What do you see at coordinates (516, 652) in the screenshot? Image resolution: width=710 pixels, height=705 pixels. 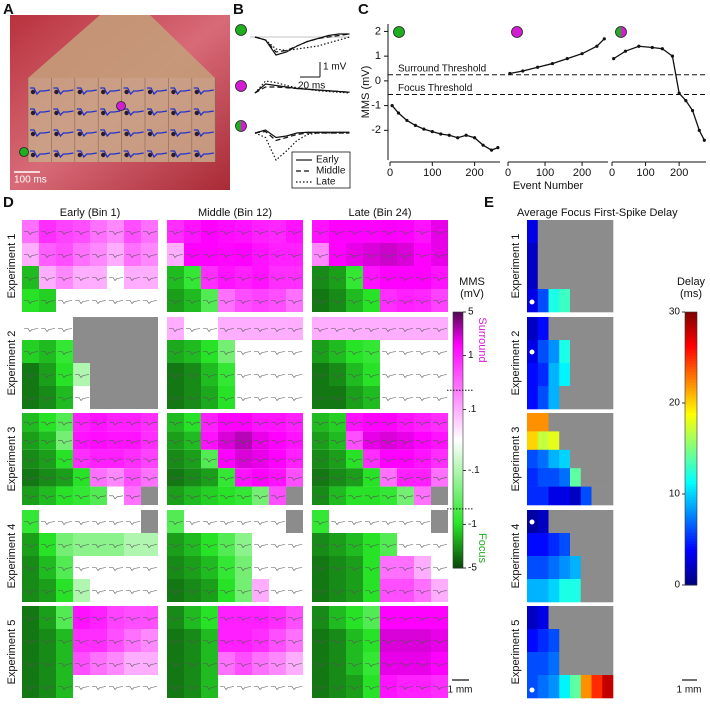 I see `row-label: Experiment 5` at bounding box center [516, 652].